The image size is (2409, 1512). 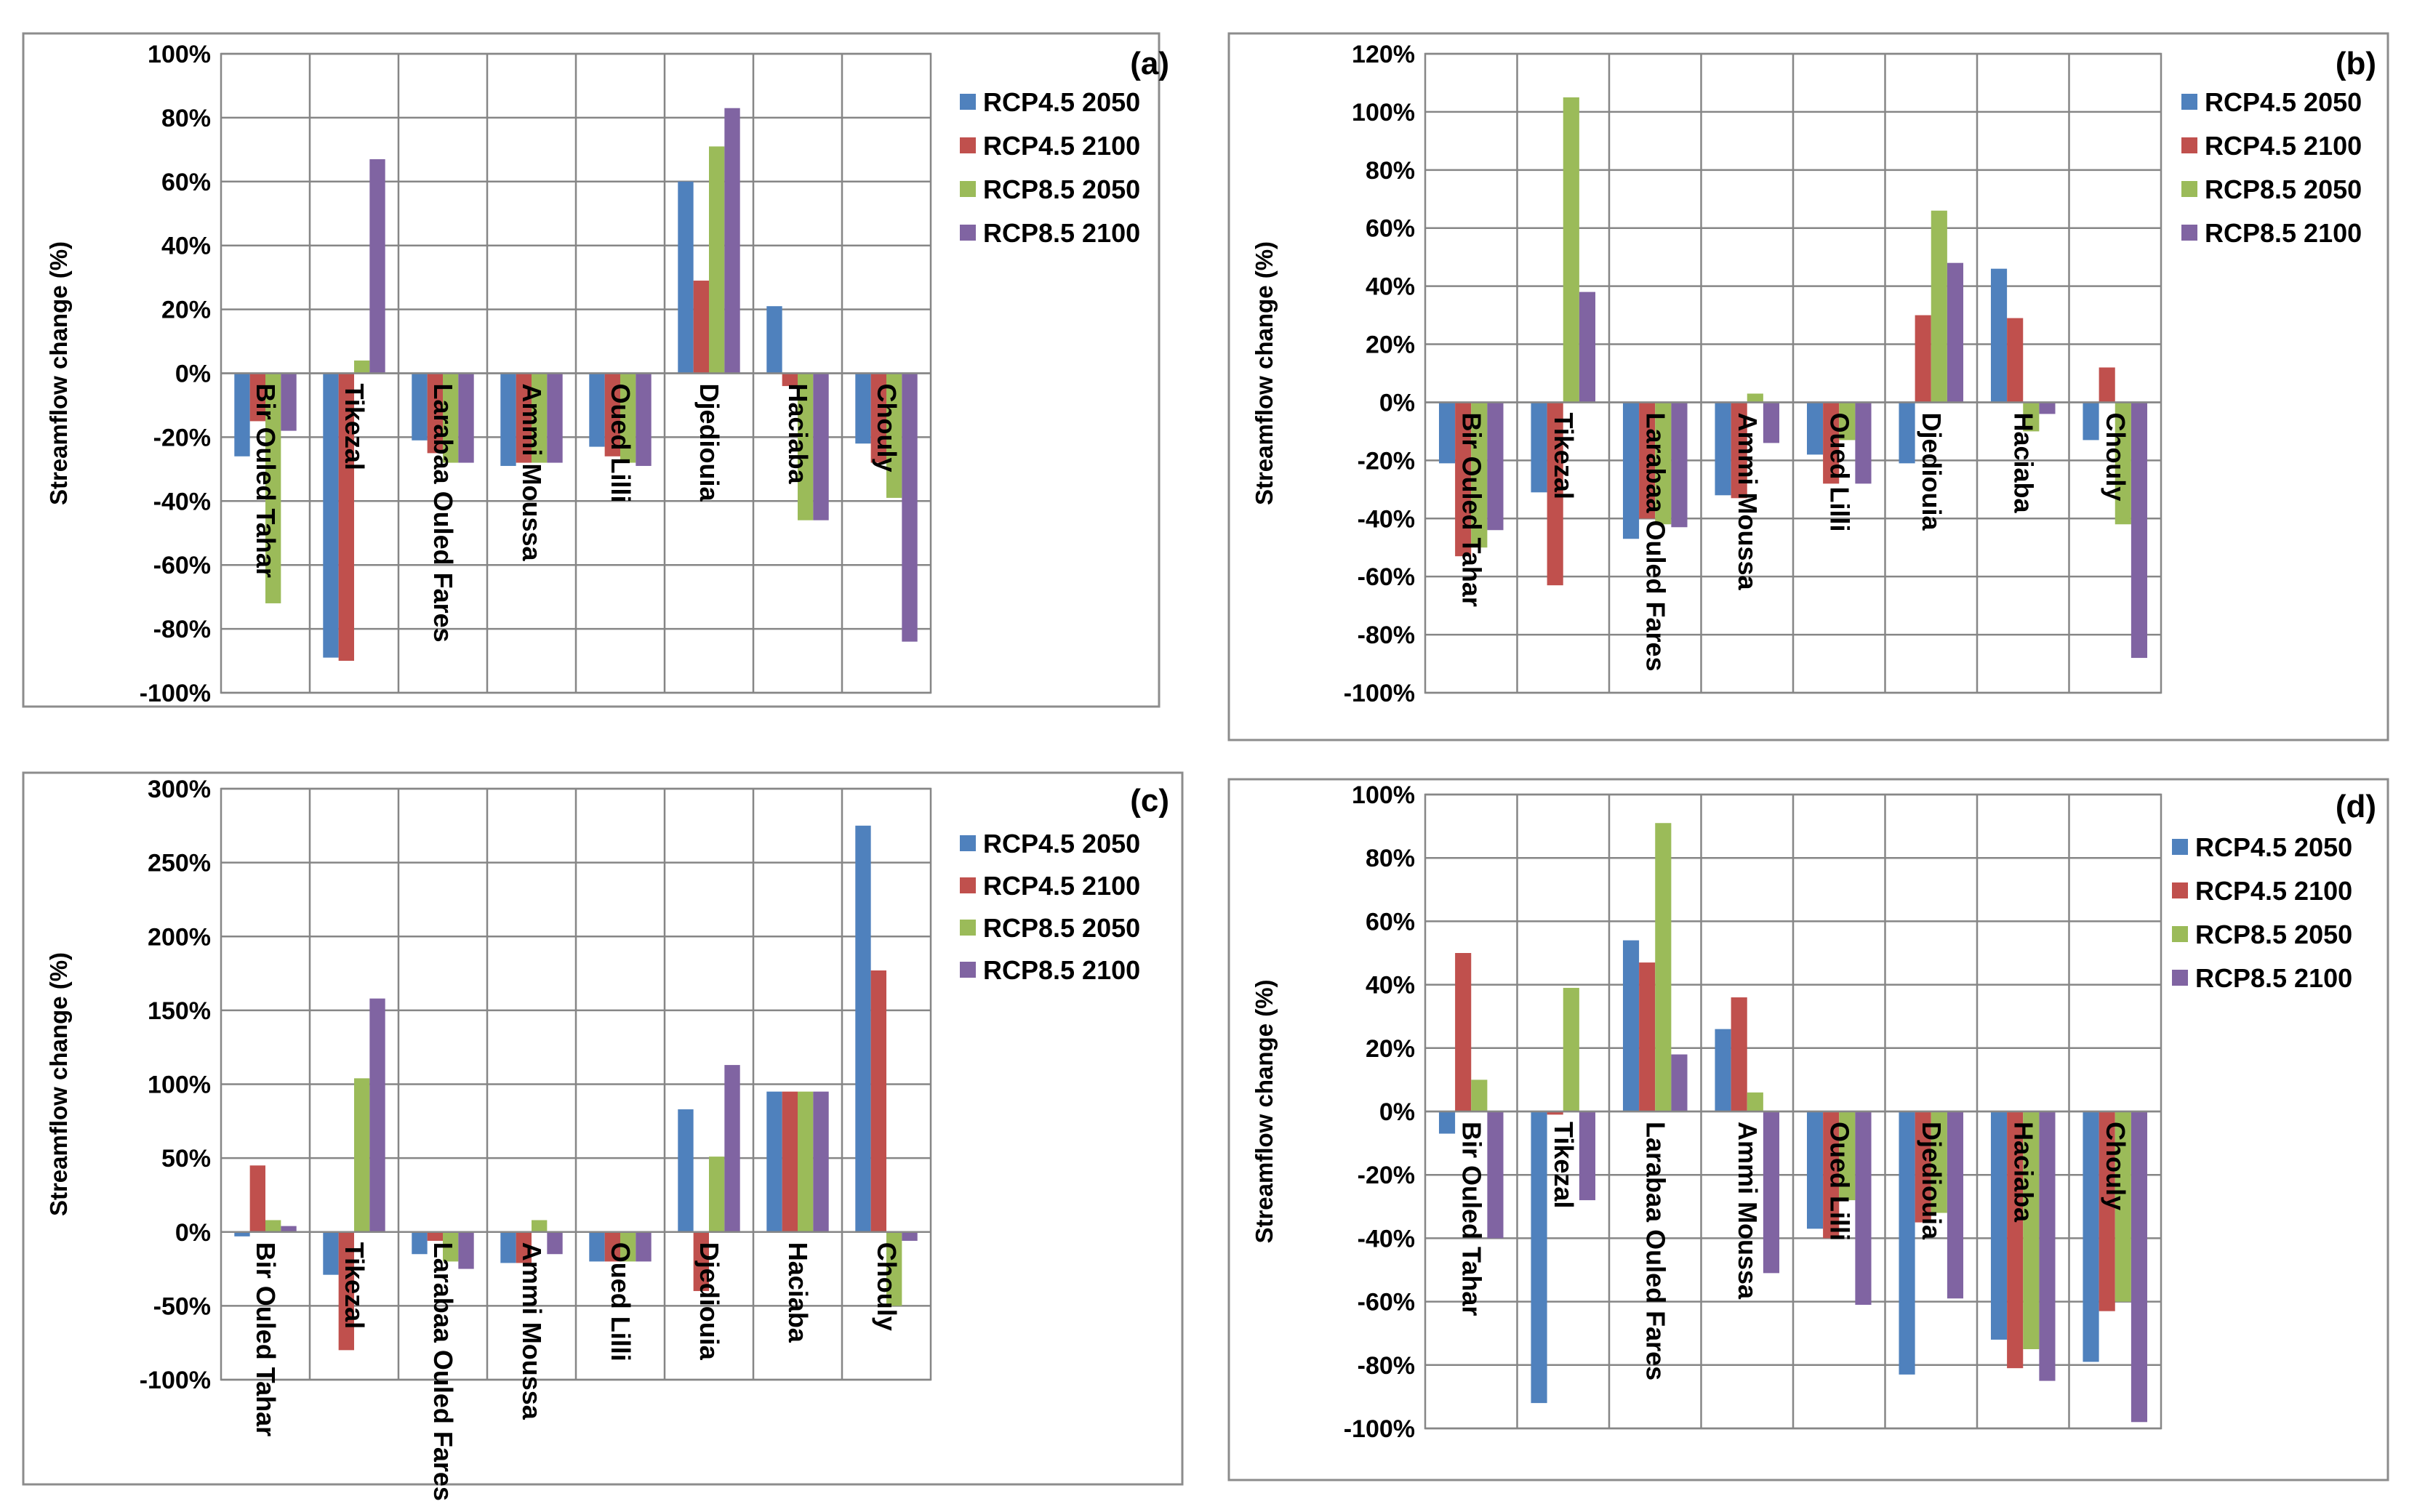 I want to click on category-label: Bir Ouled Tahar, so click(x=1471, y=509).